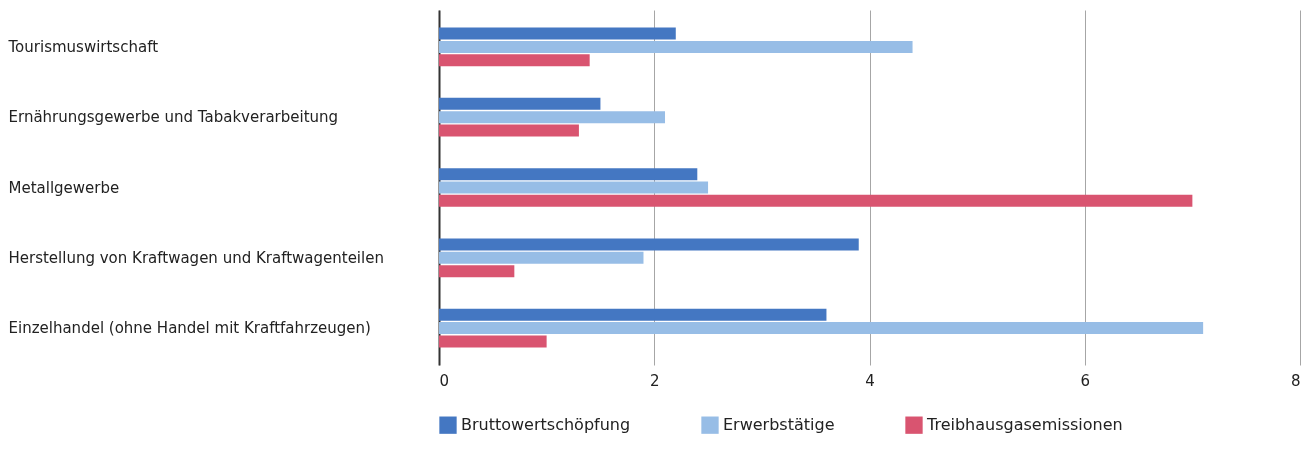  Describe the element at coordinates (1295, 380) in the screenshot. I see `x-tick-label: 8` at that location.